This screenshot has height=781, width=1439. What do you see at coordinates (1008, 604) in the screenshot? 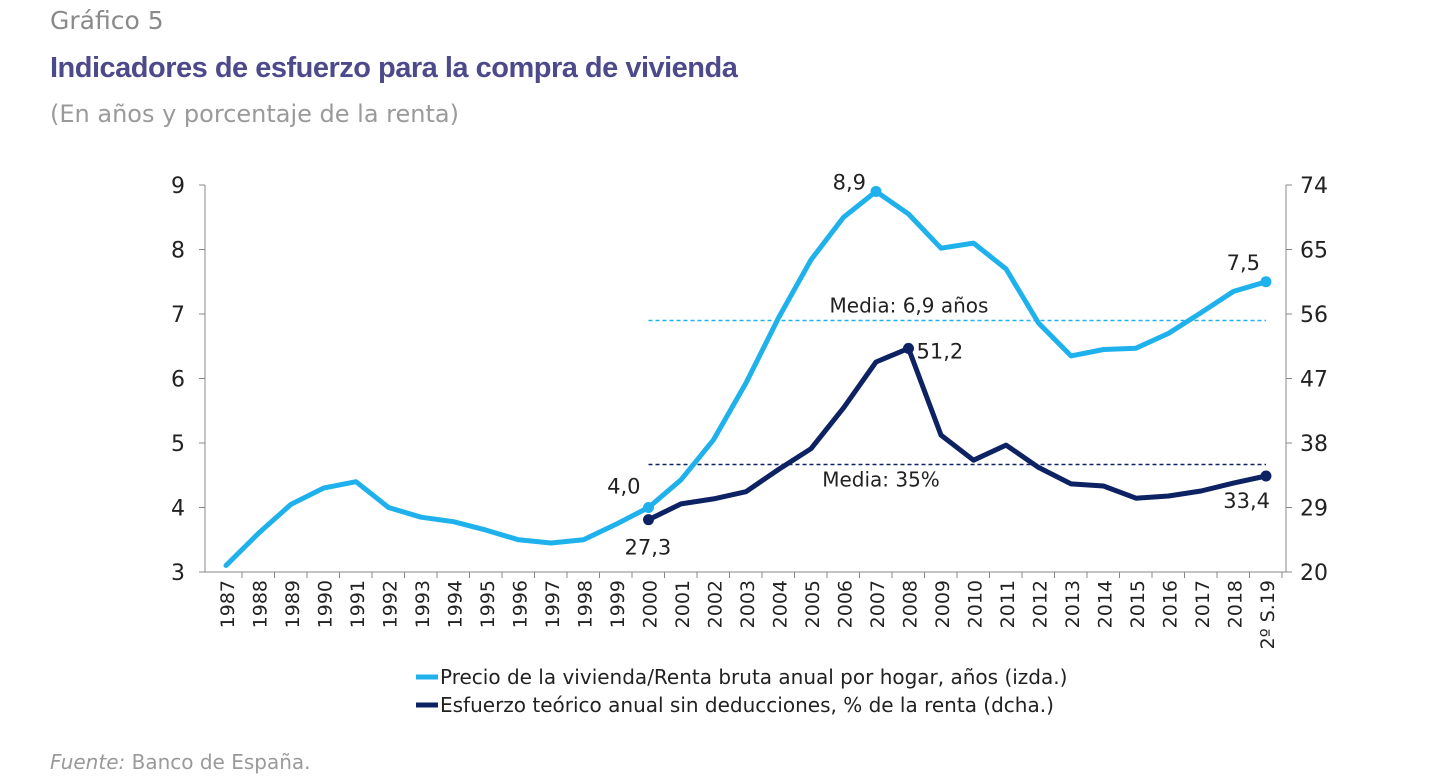
I see `x-tick-label: 2011` at bounding box center [1008, 604].